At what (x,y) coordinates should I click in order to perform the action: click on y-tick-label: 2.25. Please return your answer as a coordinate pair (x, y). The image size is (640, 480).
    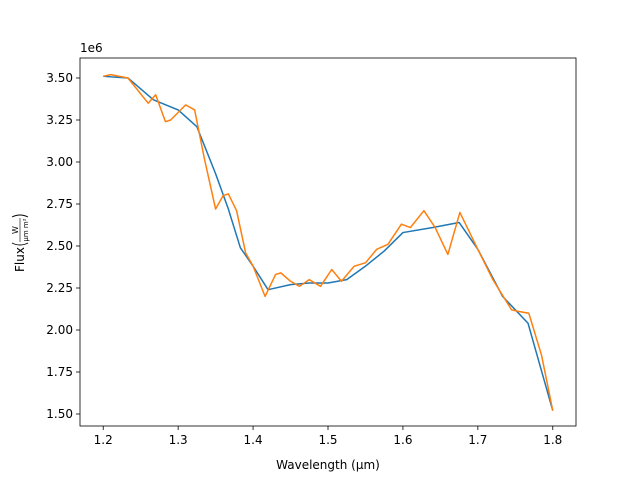
    Looking at the image, I should click on (59, 288).